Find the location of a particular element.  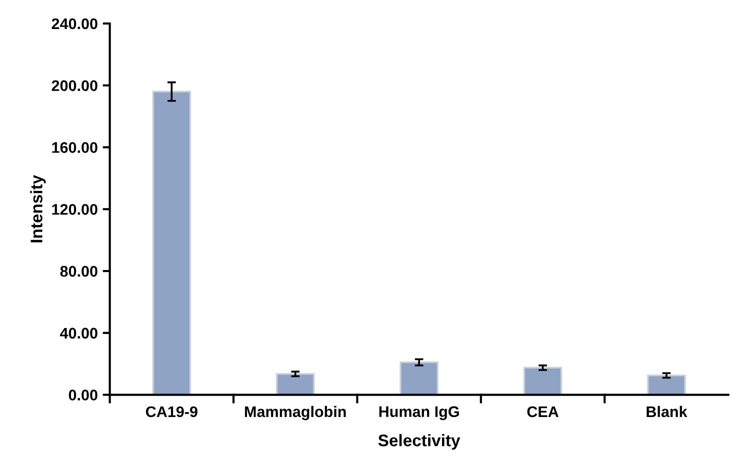

x-tick-label: CA19-9 is located at coordinates (172, 412).